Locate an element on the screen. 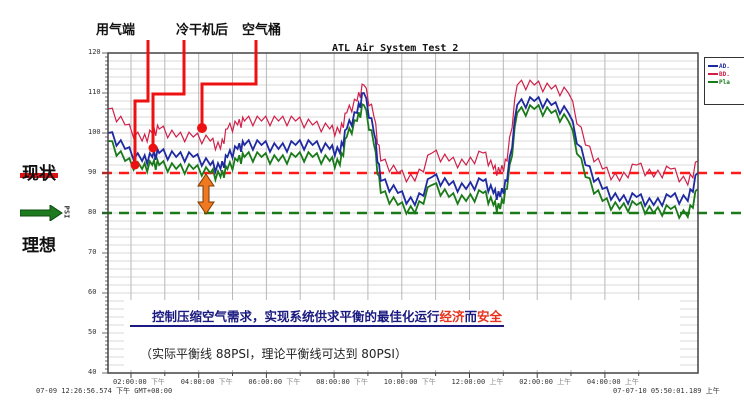 The height and width of the screenshot is (403, 744). current-state-label: 现状 is located at coordinates (39, 174).